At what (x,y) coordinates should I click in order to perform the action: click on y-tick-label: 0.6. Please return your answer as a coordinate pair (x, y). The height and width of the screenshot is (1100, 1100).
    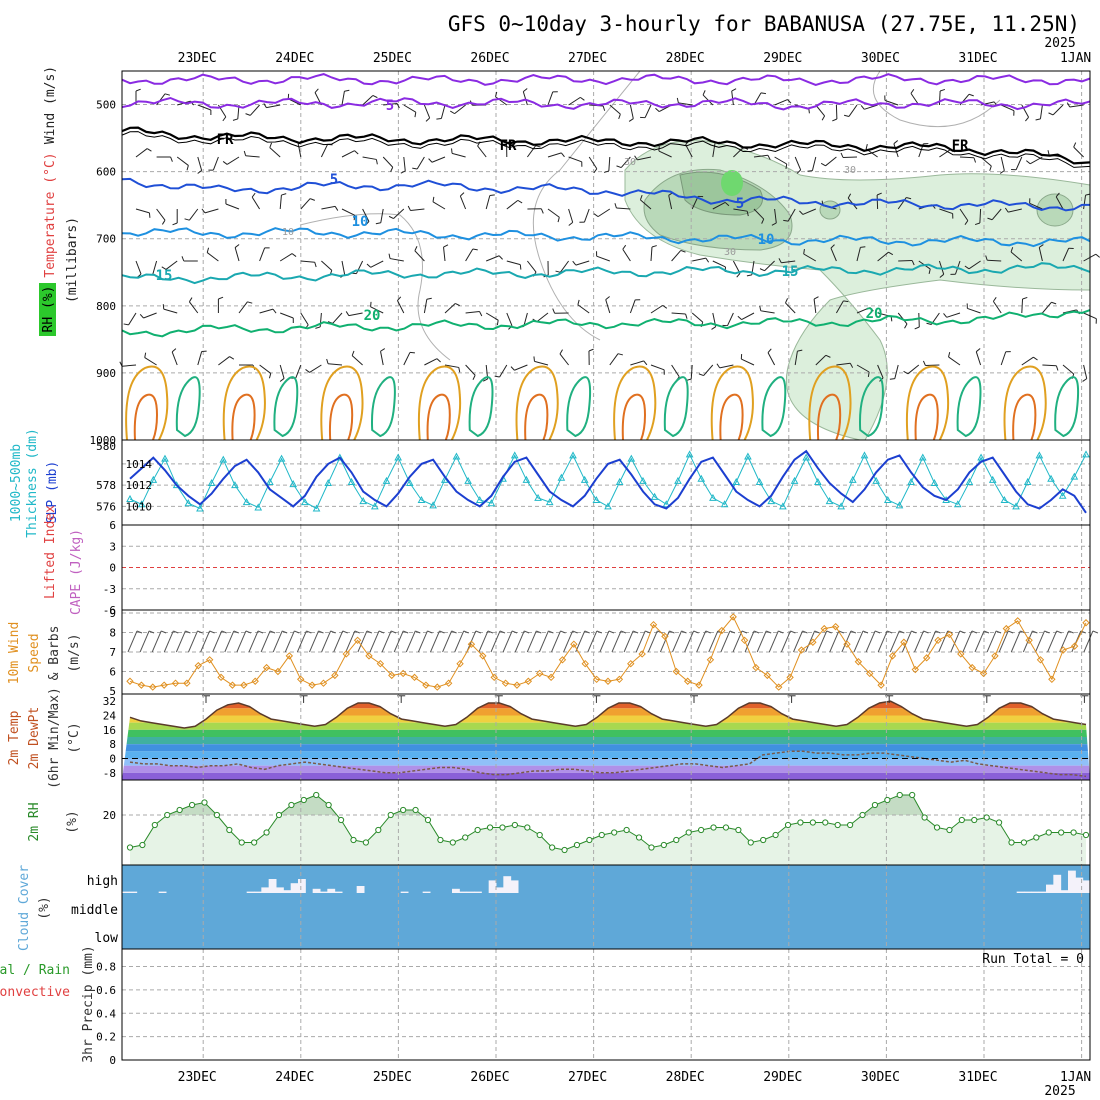
    Looking at the image, I should click on (106, 990).